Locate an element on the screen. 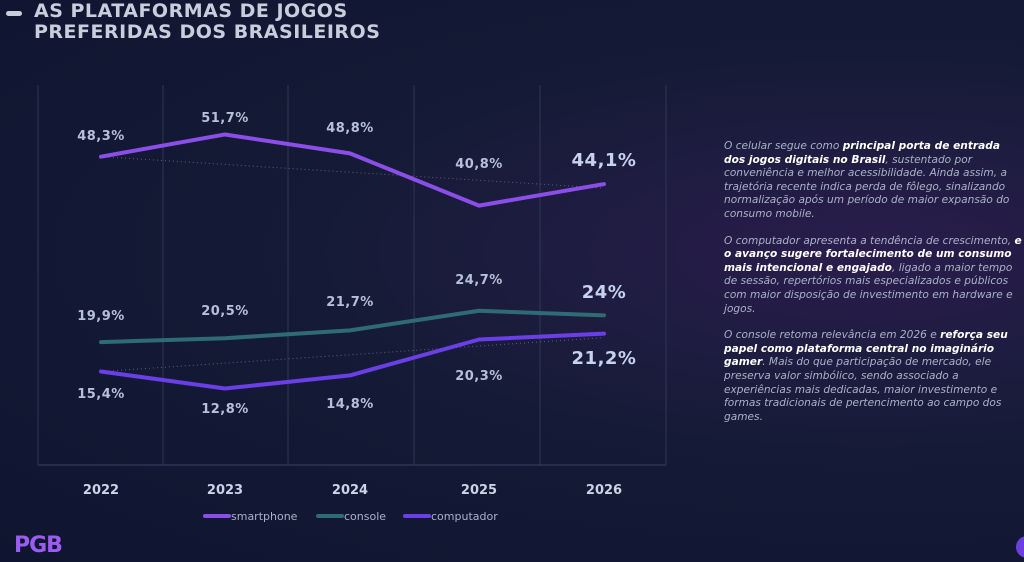  data-label-computador-2025: 20,3% is located at coordinates (479, 376).